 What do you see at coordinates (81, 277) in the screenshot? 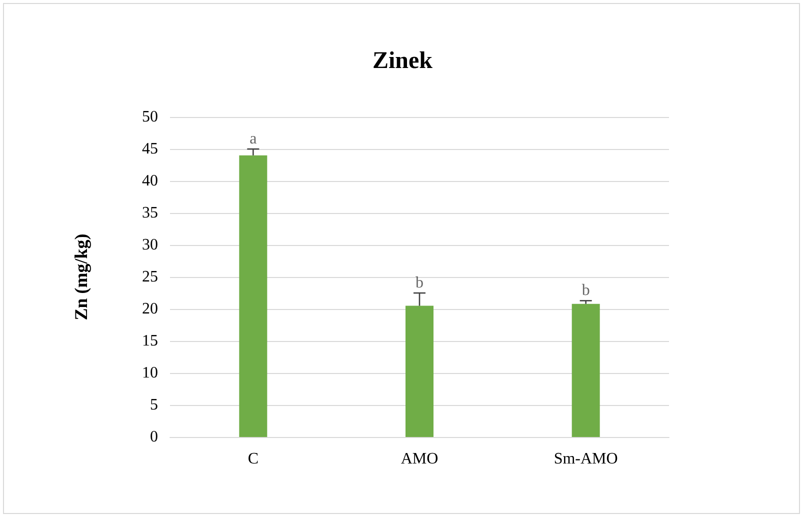
I see `y-axis-title: Zn (mg/kg)` at bounding box center [81, 277].